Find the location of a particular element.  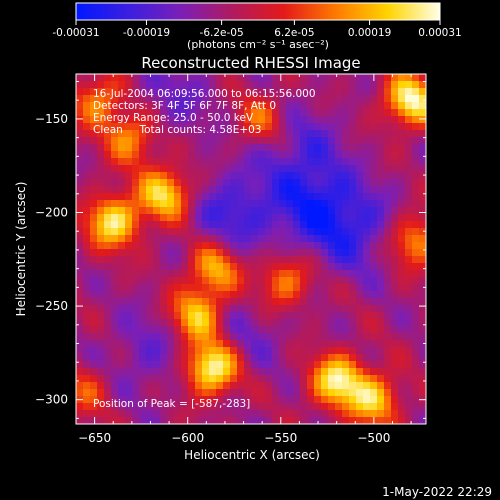

colorbar is located at coordinates (258, 11).